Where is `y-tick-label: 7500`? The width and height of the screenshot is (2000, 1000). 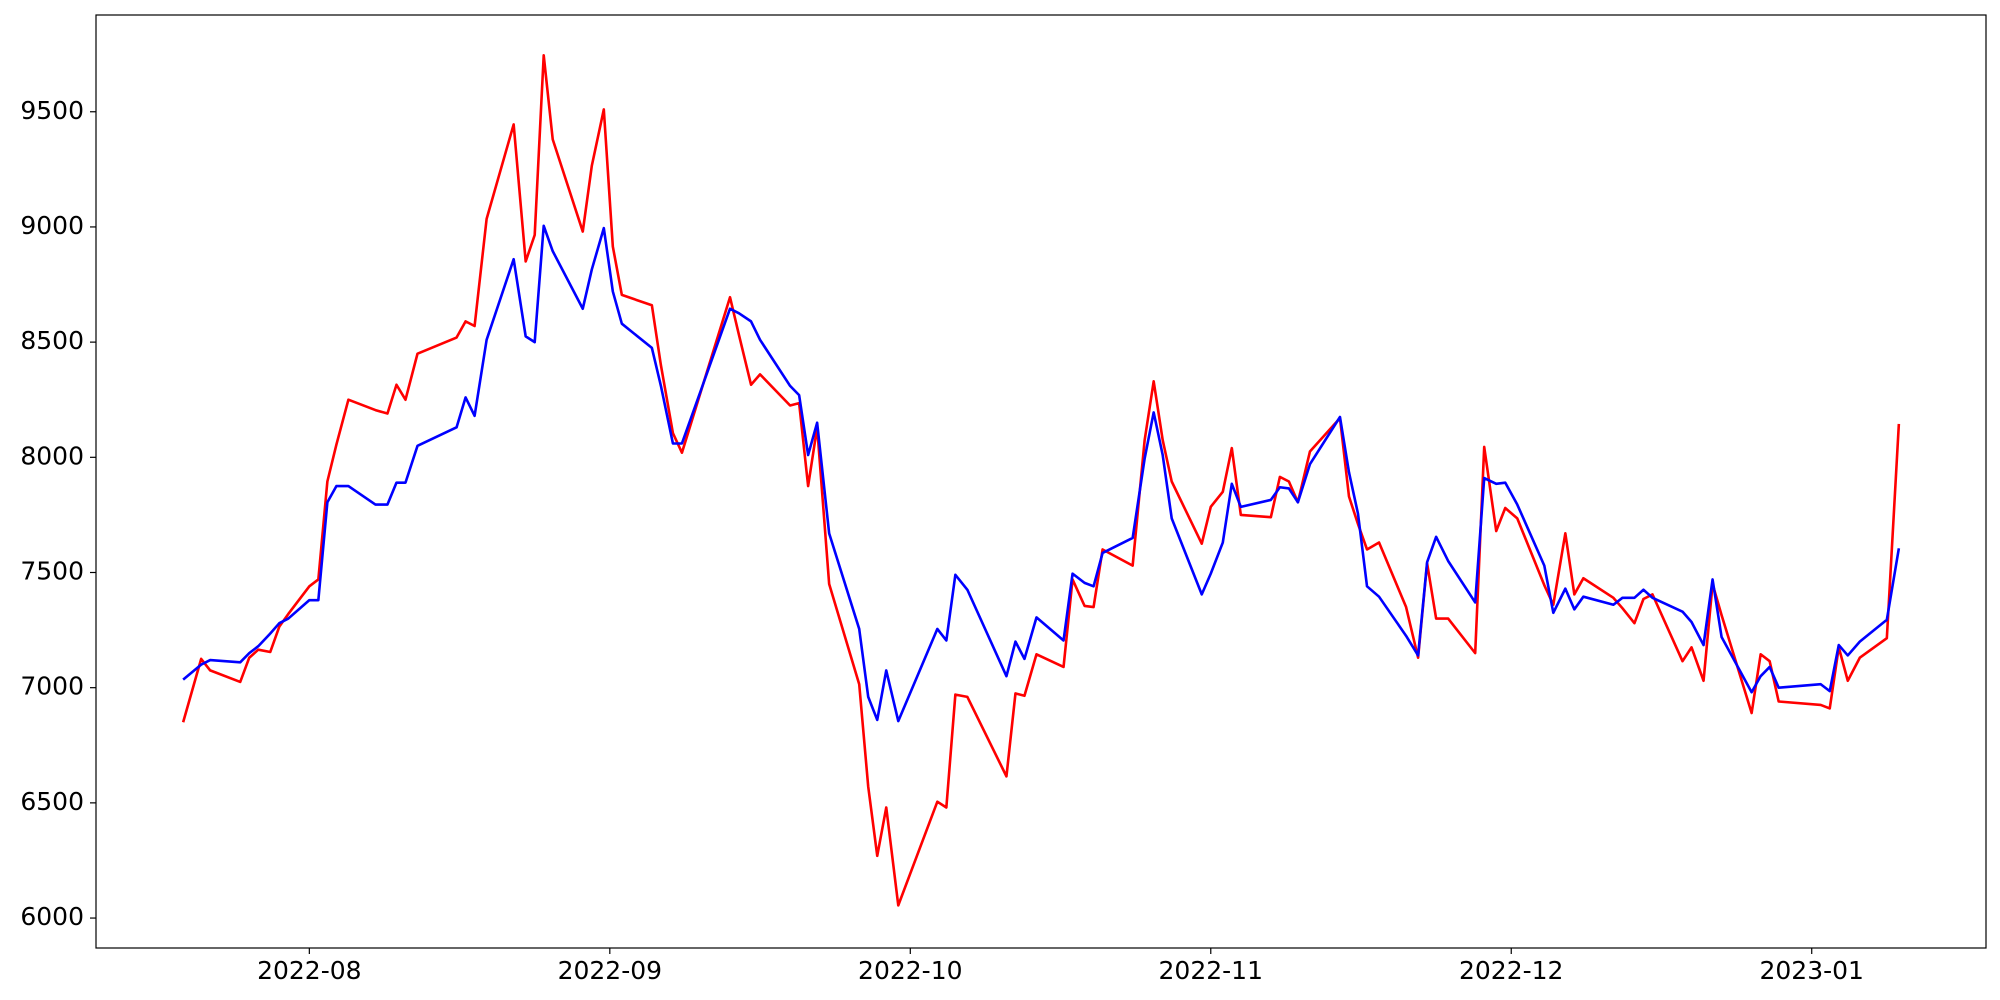 y-tick-label: 7500 is located at coordinates (52, 570).